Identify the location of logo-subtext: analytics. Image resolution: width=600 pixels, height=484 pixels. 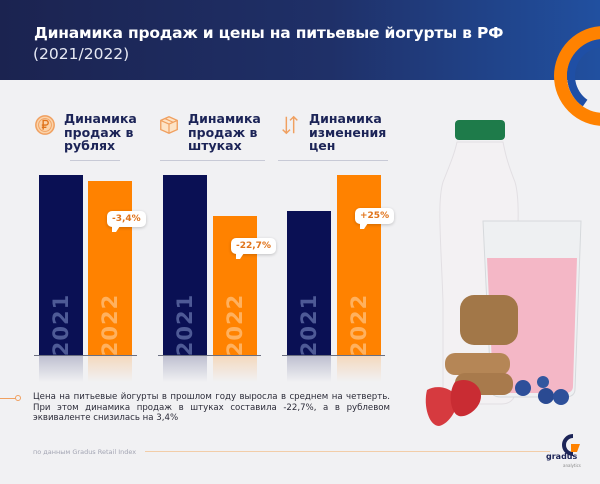
(572, 465).